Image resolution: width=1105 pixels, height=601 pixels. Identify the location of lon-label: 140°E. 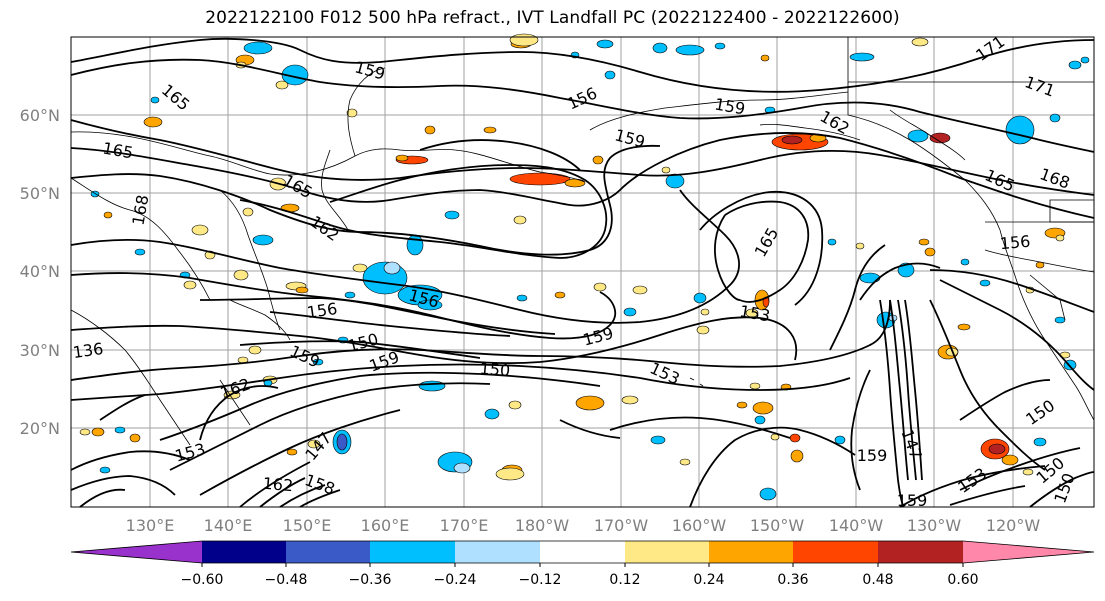
(228, 525).